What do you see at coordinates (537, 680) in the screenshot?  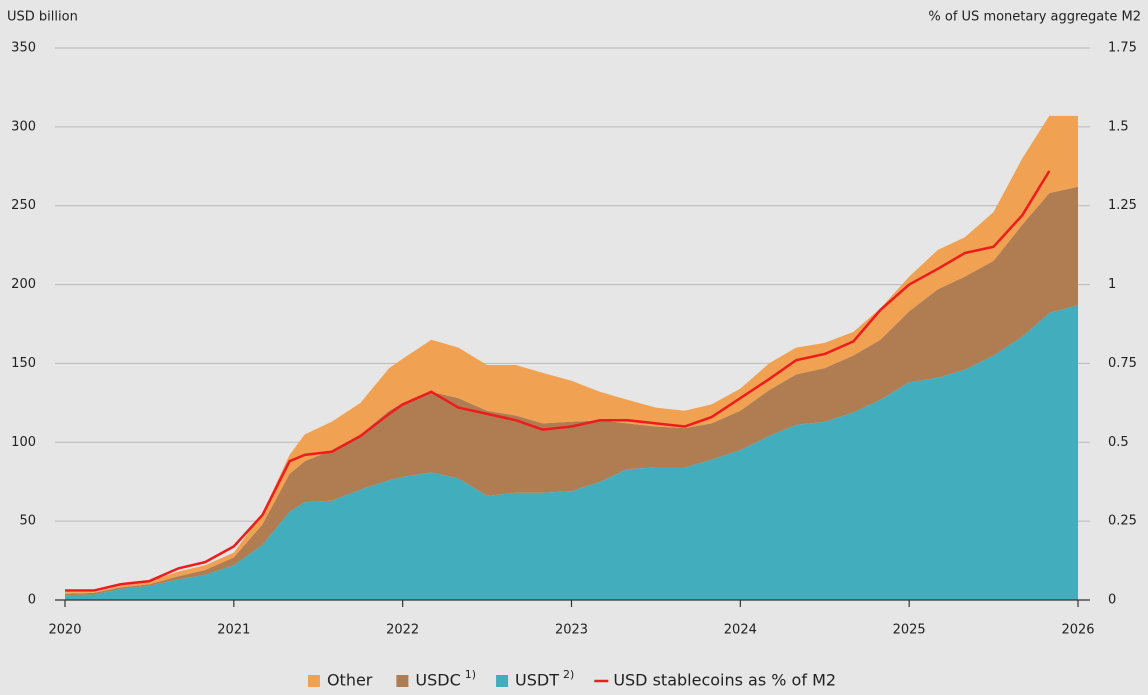 I see `legend-label: USDT` at bounding box center [537, 680].